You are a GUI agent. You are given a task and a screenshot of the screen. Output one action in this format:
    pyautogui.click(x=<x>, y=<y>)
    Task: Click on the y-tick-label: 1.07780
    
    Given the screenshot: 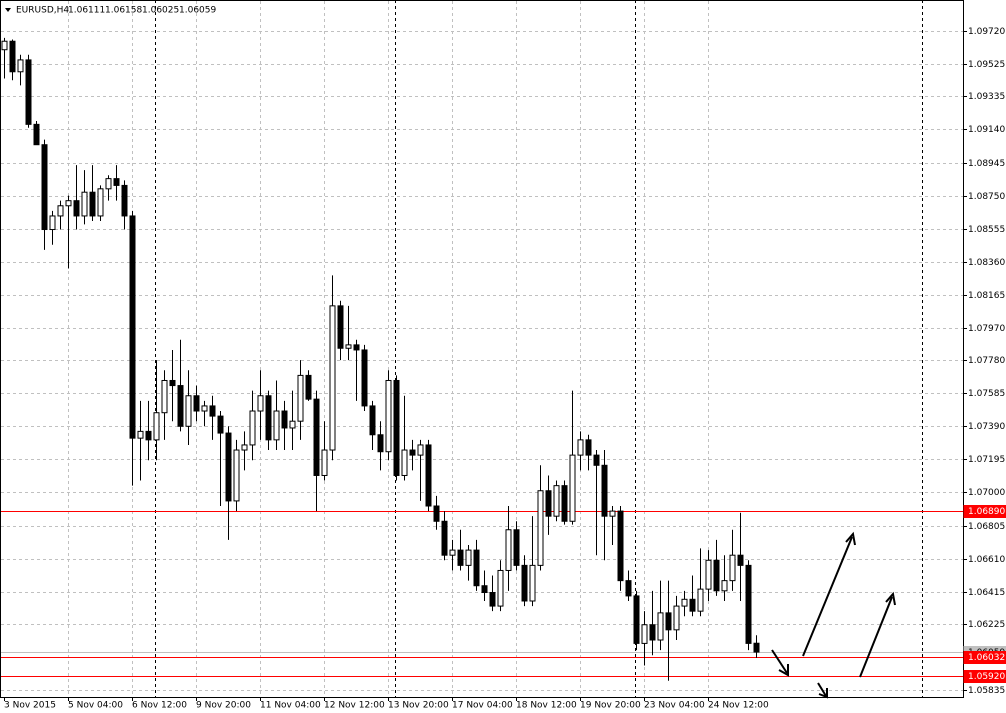 What is the action you would take?
    pyautogui.click(x=986, y=361)
    